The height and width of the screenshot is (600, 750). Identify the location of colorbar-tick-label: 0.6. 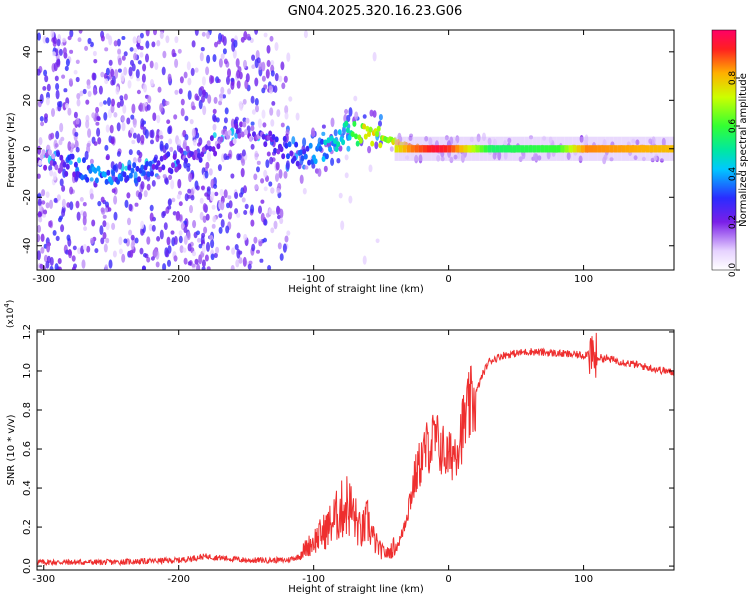
(733, 126).